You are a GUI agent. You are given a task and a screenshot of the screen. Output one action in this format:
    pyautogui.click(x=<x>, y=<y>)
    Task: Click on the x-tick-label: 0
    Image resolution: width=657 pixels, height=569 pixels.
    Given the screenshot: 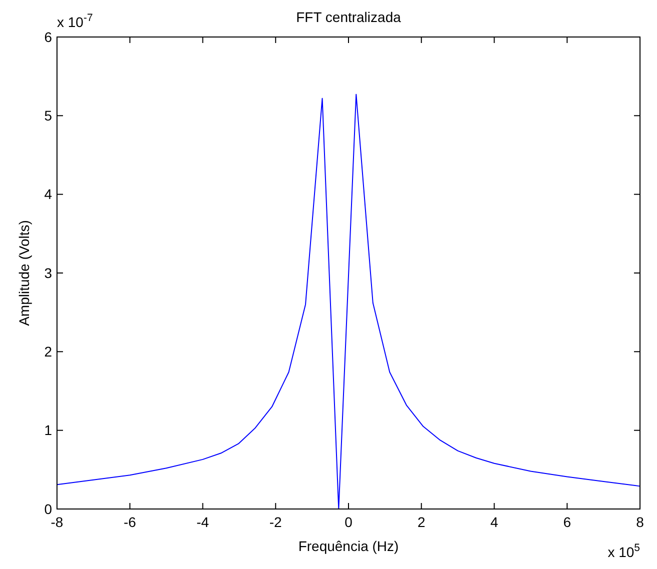 What is the action you would take?
    pyautogui.click(x=348, y=522)
    